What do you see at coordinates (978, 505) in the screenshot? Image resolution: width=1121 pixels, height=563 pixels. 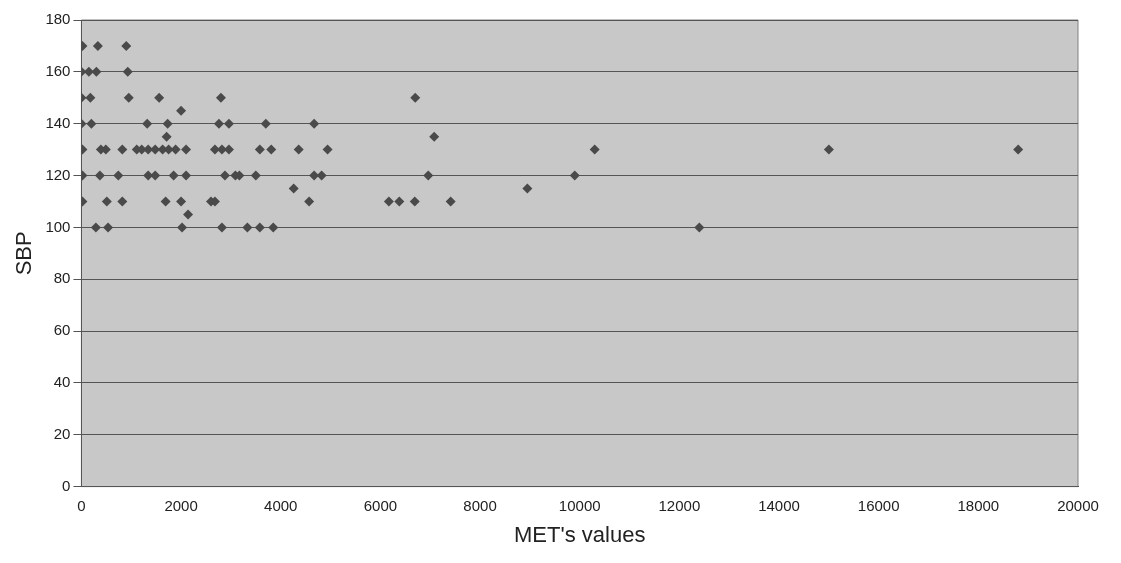 I see `x-tick-label: 18000` at bounding box center [978, 505].